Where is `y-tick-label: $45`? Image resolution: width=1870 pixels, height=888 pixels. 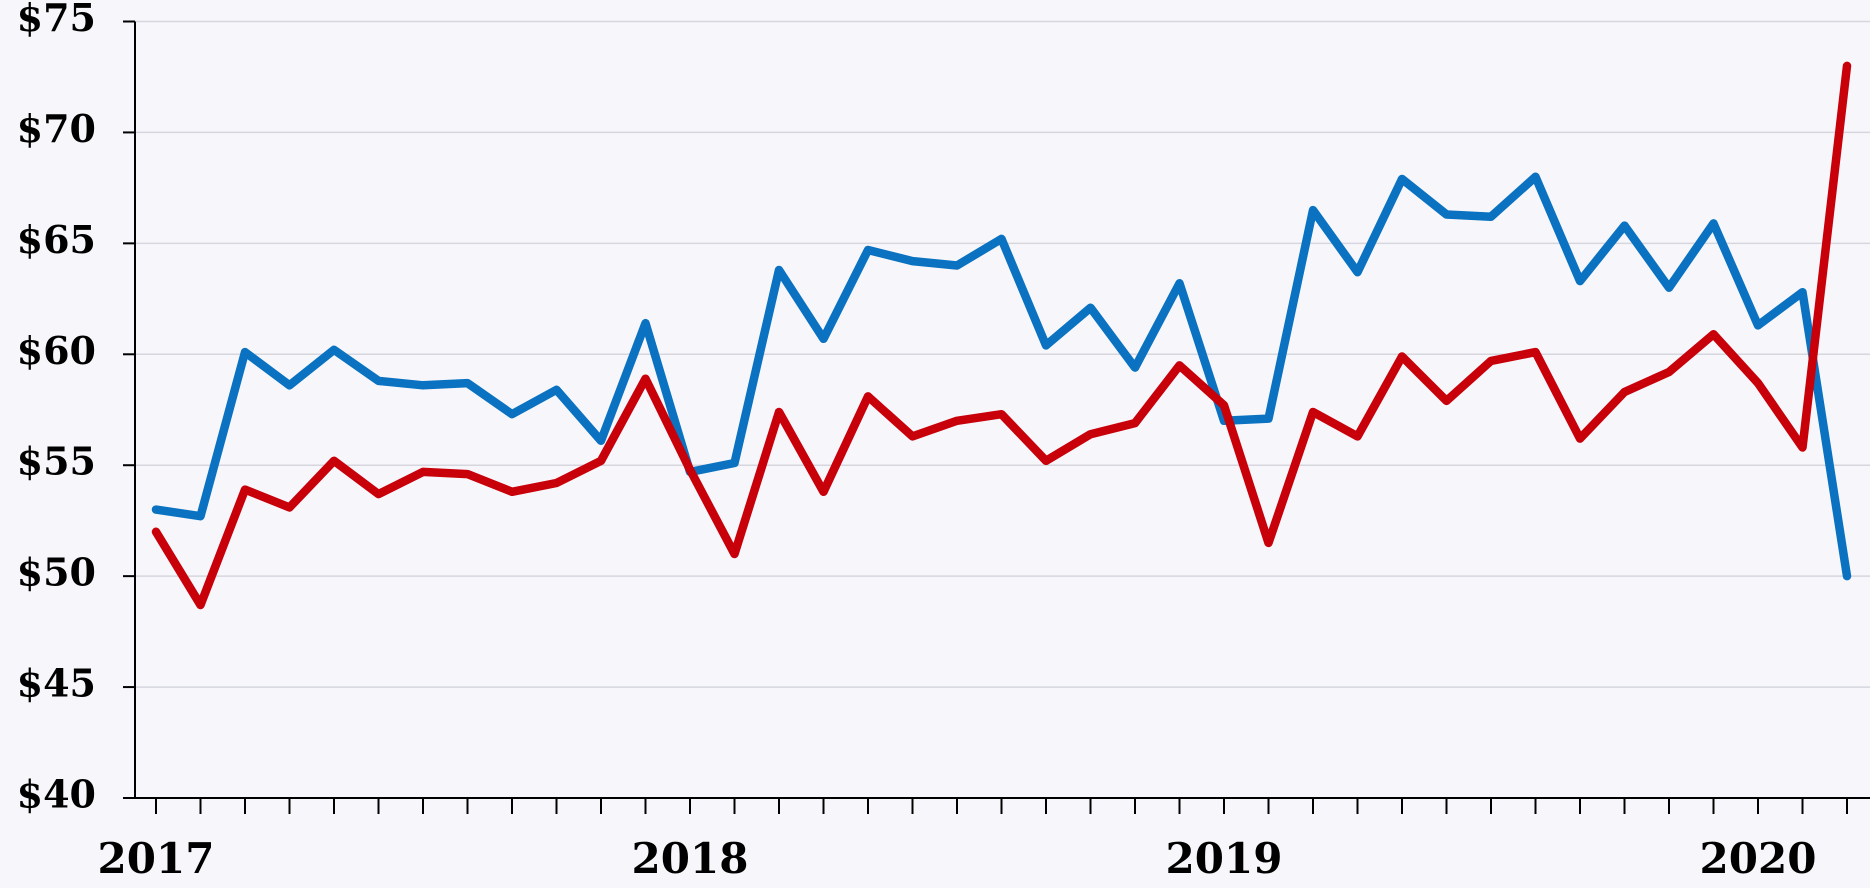
y-tick-label: $45 is located at coordinates (56, 683).